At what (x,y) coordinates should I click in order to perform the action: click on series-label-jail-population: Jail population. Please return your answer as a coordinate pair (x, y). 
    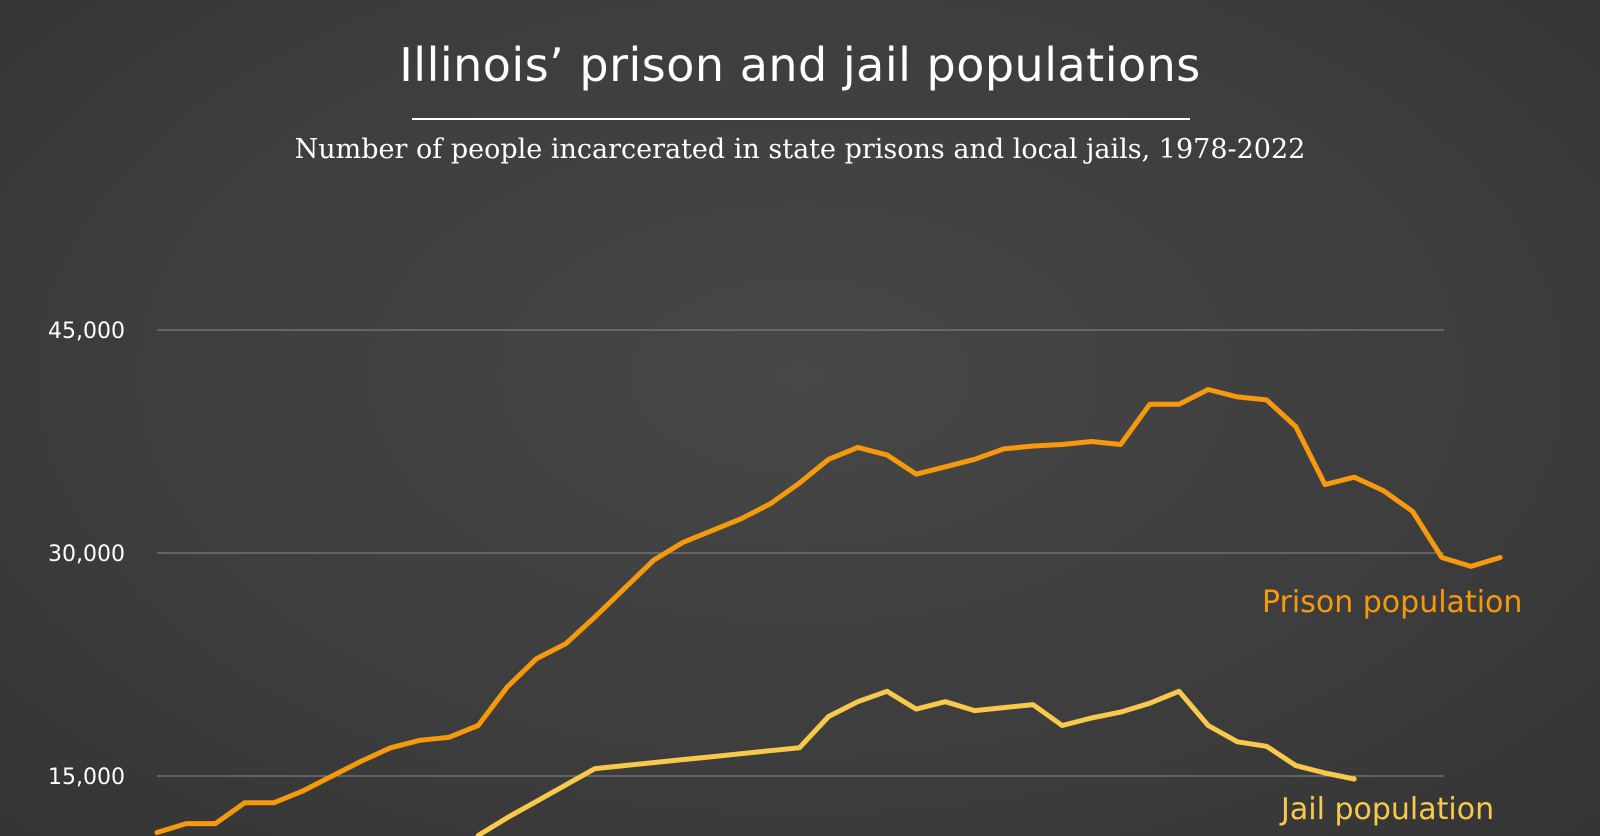
    Looking at the image, I should click on (1386, 809).